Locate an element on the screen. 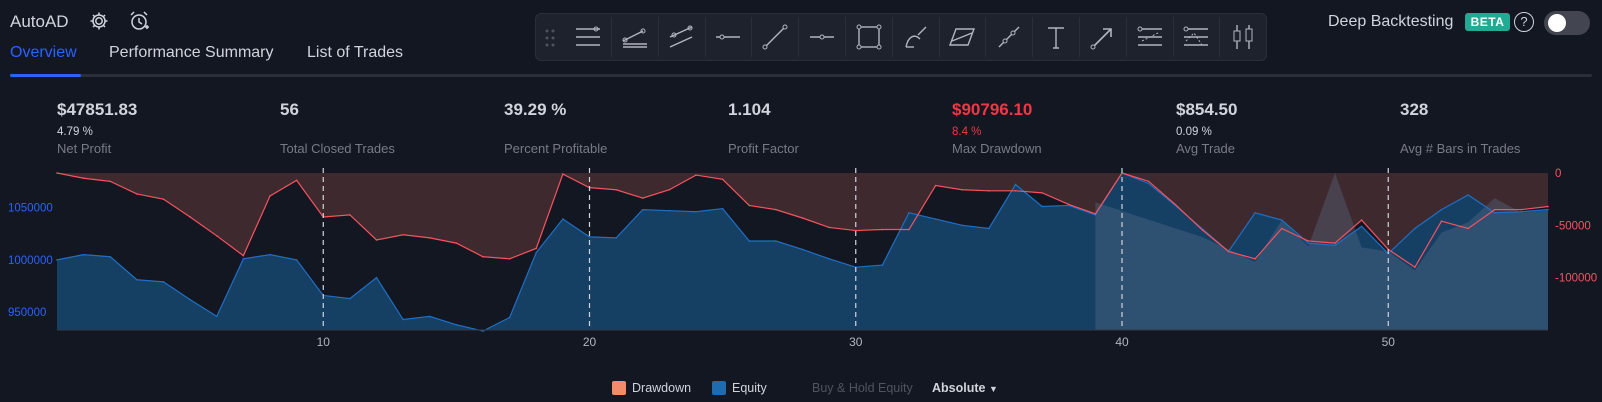 The height and width of the screenshot is (402, 1602). help-icon: ? is located at coordinates (1524, 22).